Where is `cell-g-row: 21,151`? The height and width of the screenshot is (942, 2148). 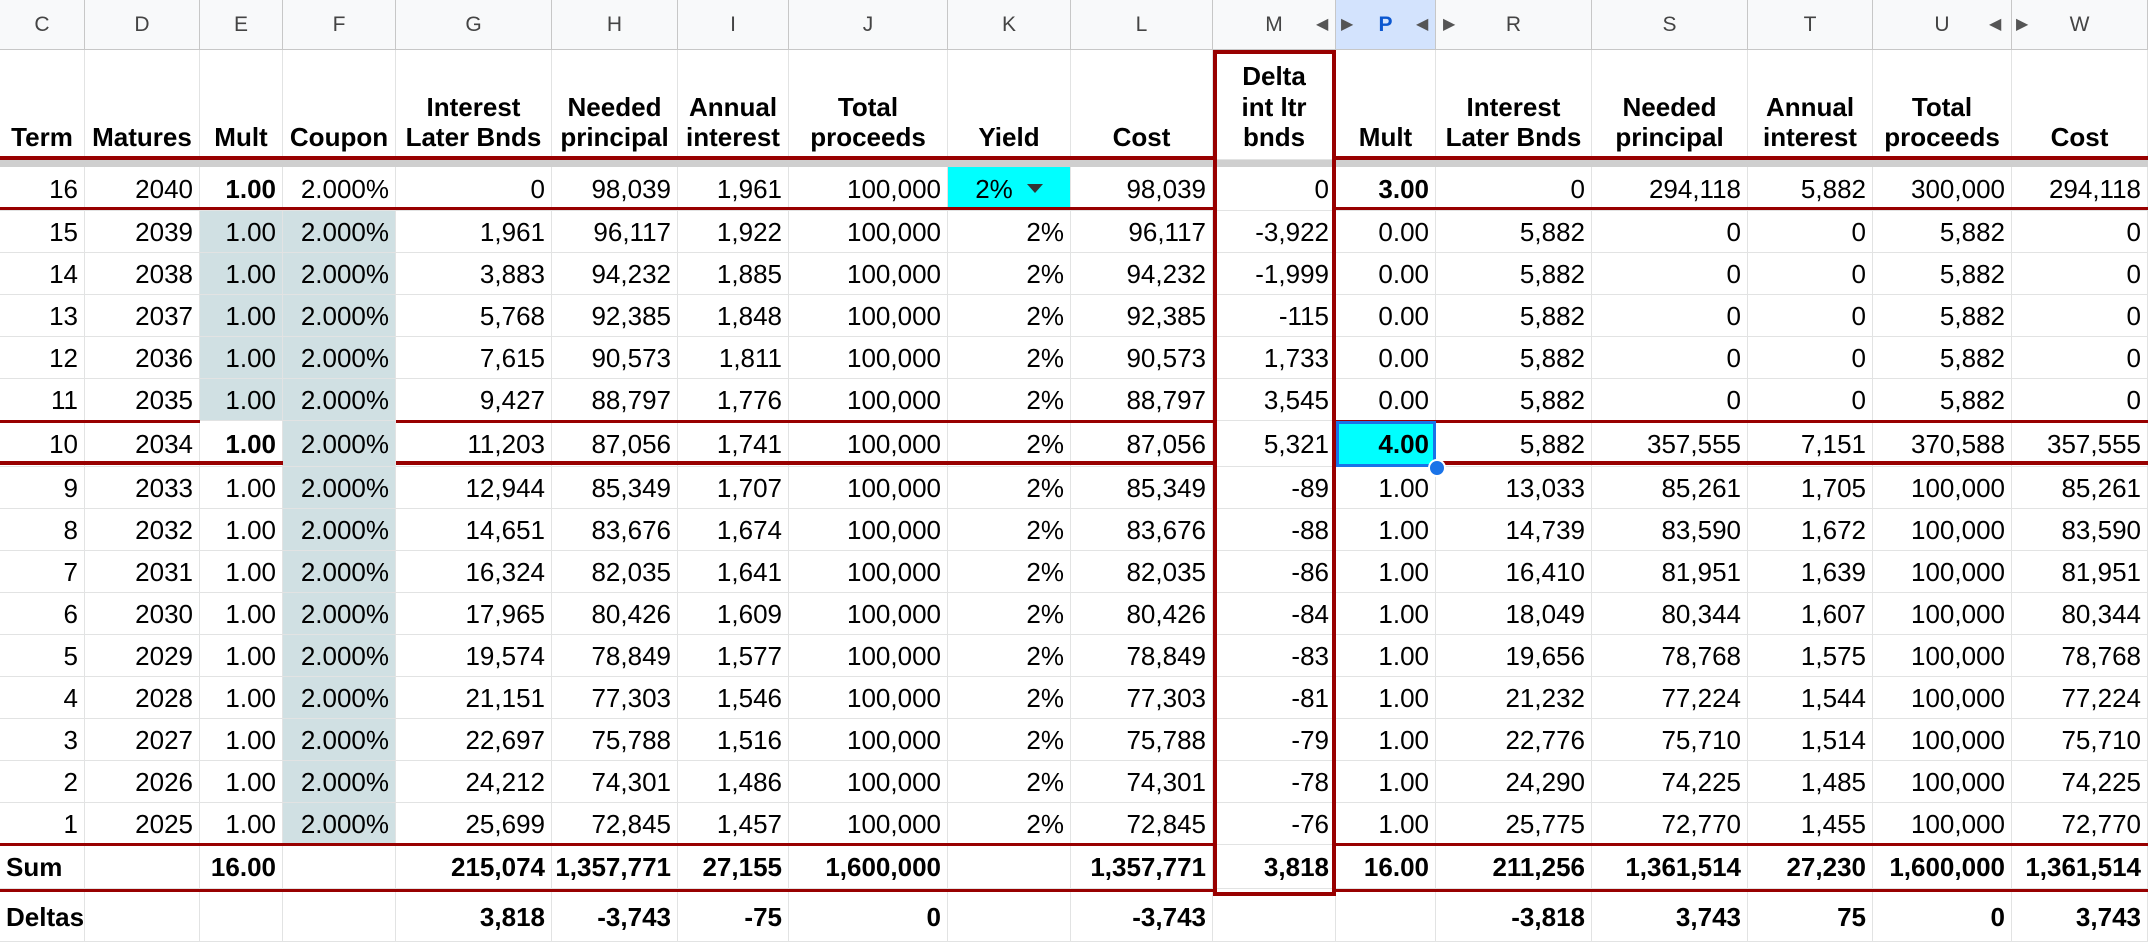 cell-g-row: 21,151 is located at coordinates (474, 698).